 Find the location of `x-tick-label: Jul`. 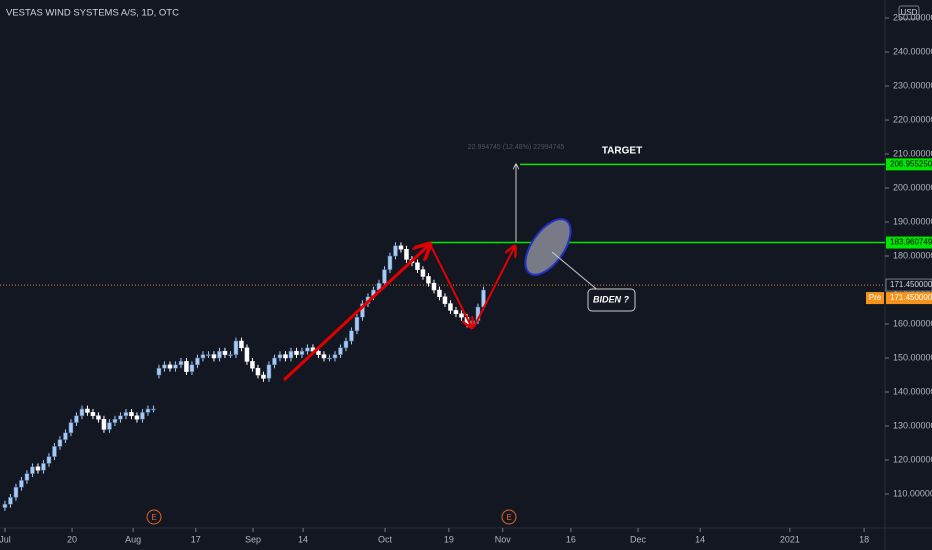

x-tick-label: Jul is located at coordinates (5, 539).